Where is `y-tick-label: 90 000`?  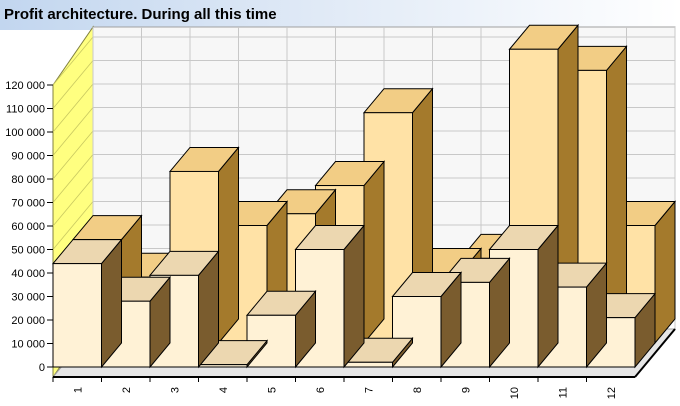 y-tick-label: 90 000 is located at coordinates (28, 157).